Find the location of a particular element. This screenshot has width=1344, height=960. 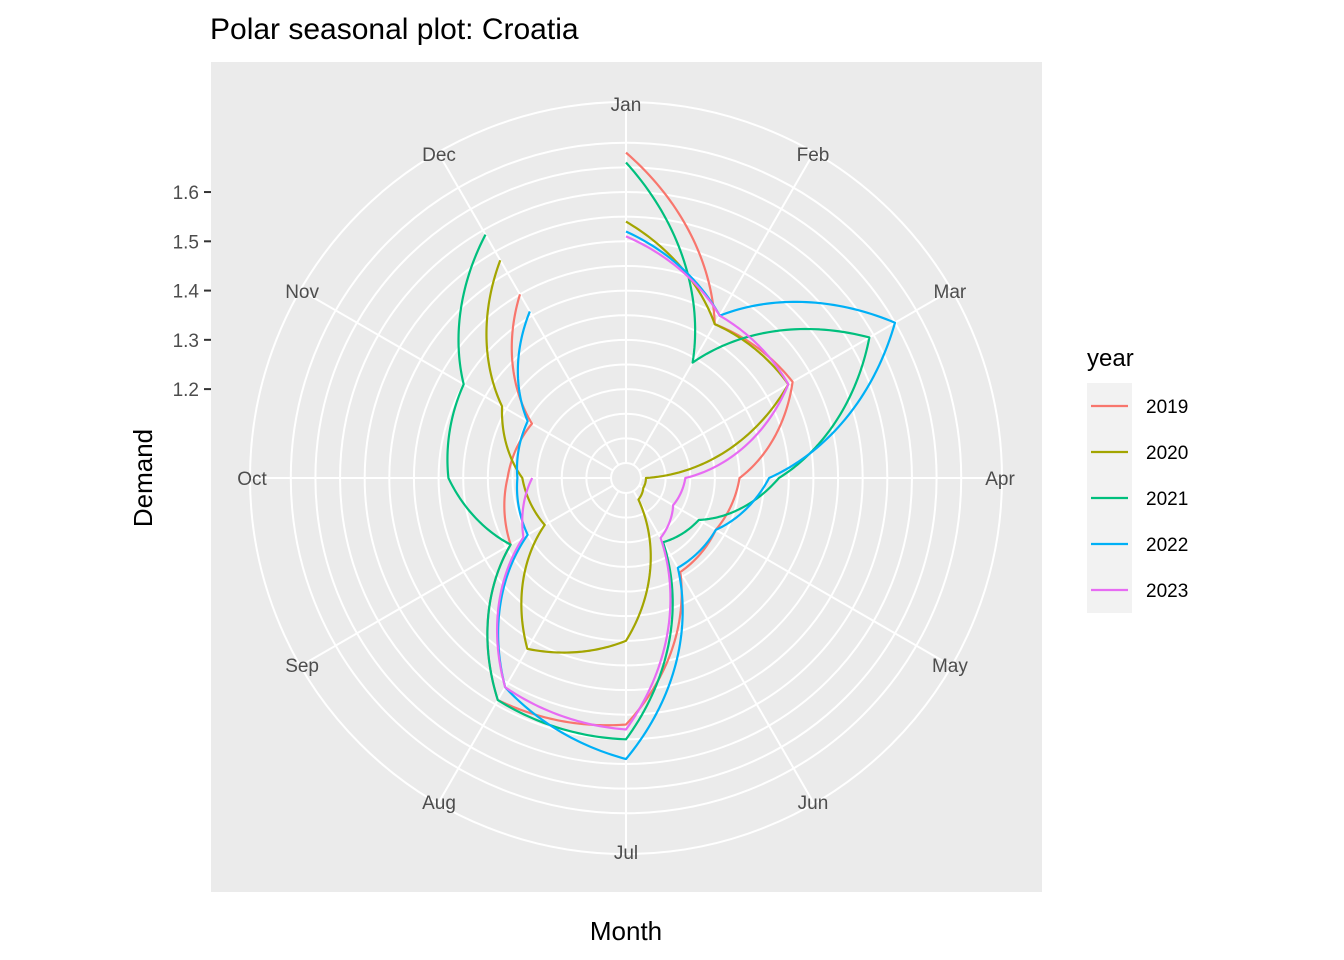

legend-title: year is located at coordinates (1110, 358).